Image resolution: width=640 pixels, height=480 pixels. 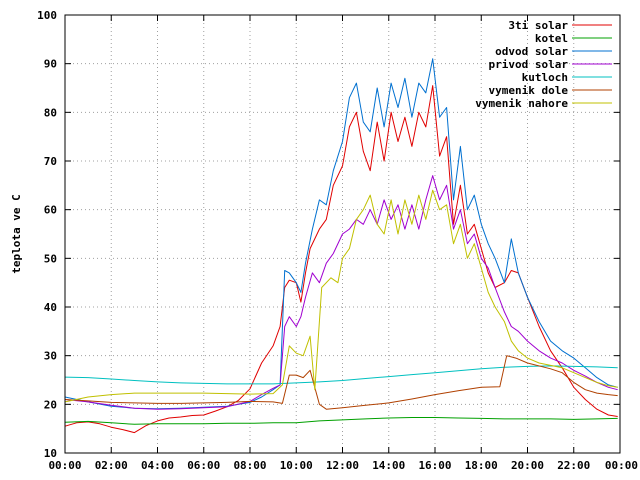 What do you see at coordinates (341, 375) in the screenshot?
I see `series-line-kutloch` at bounding box center [341, 375].